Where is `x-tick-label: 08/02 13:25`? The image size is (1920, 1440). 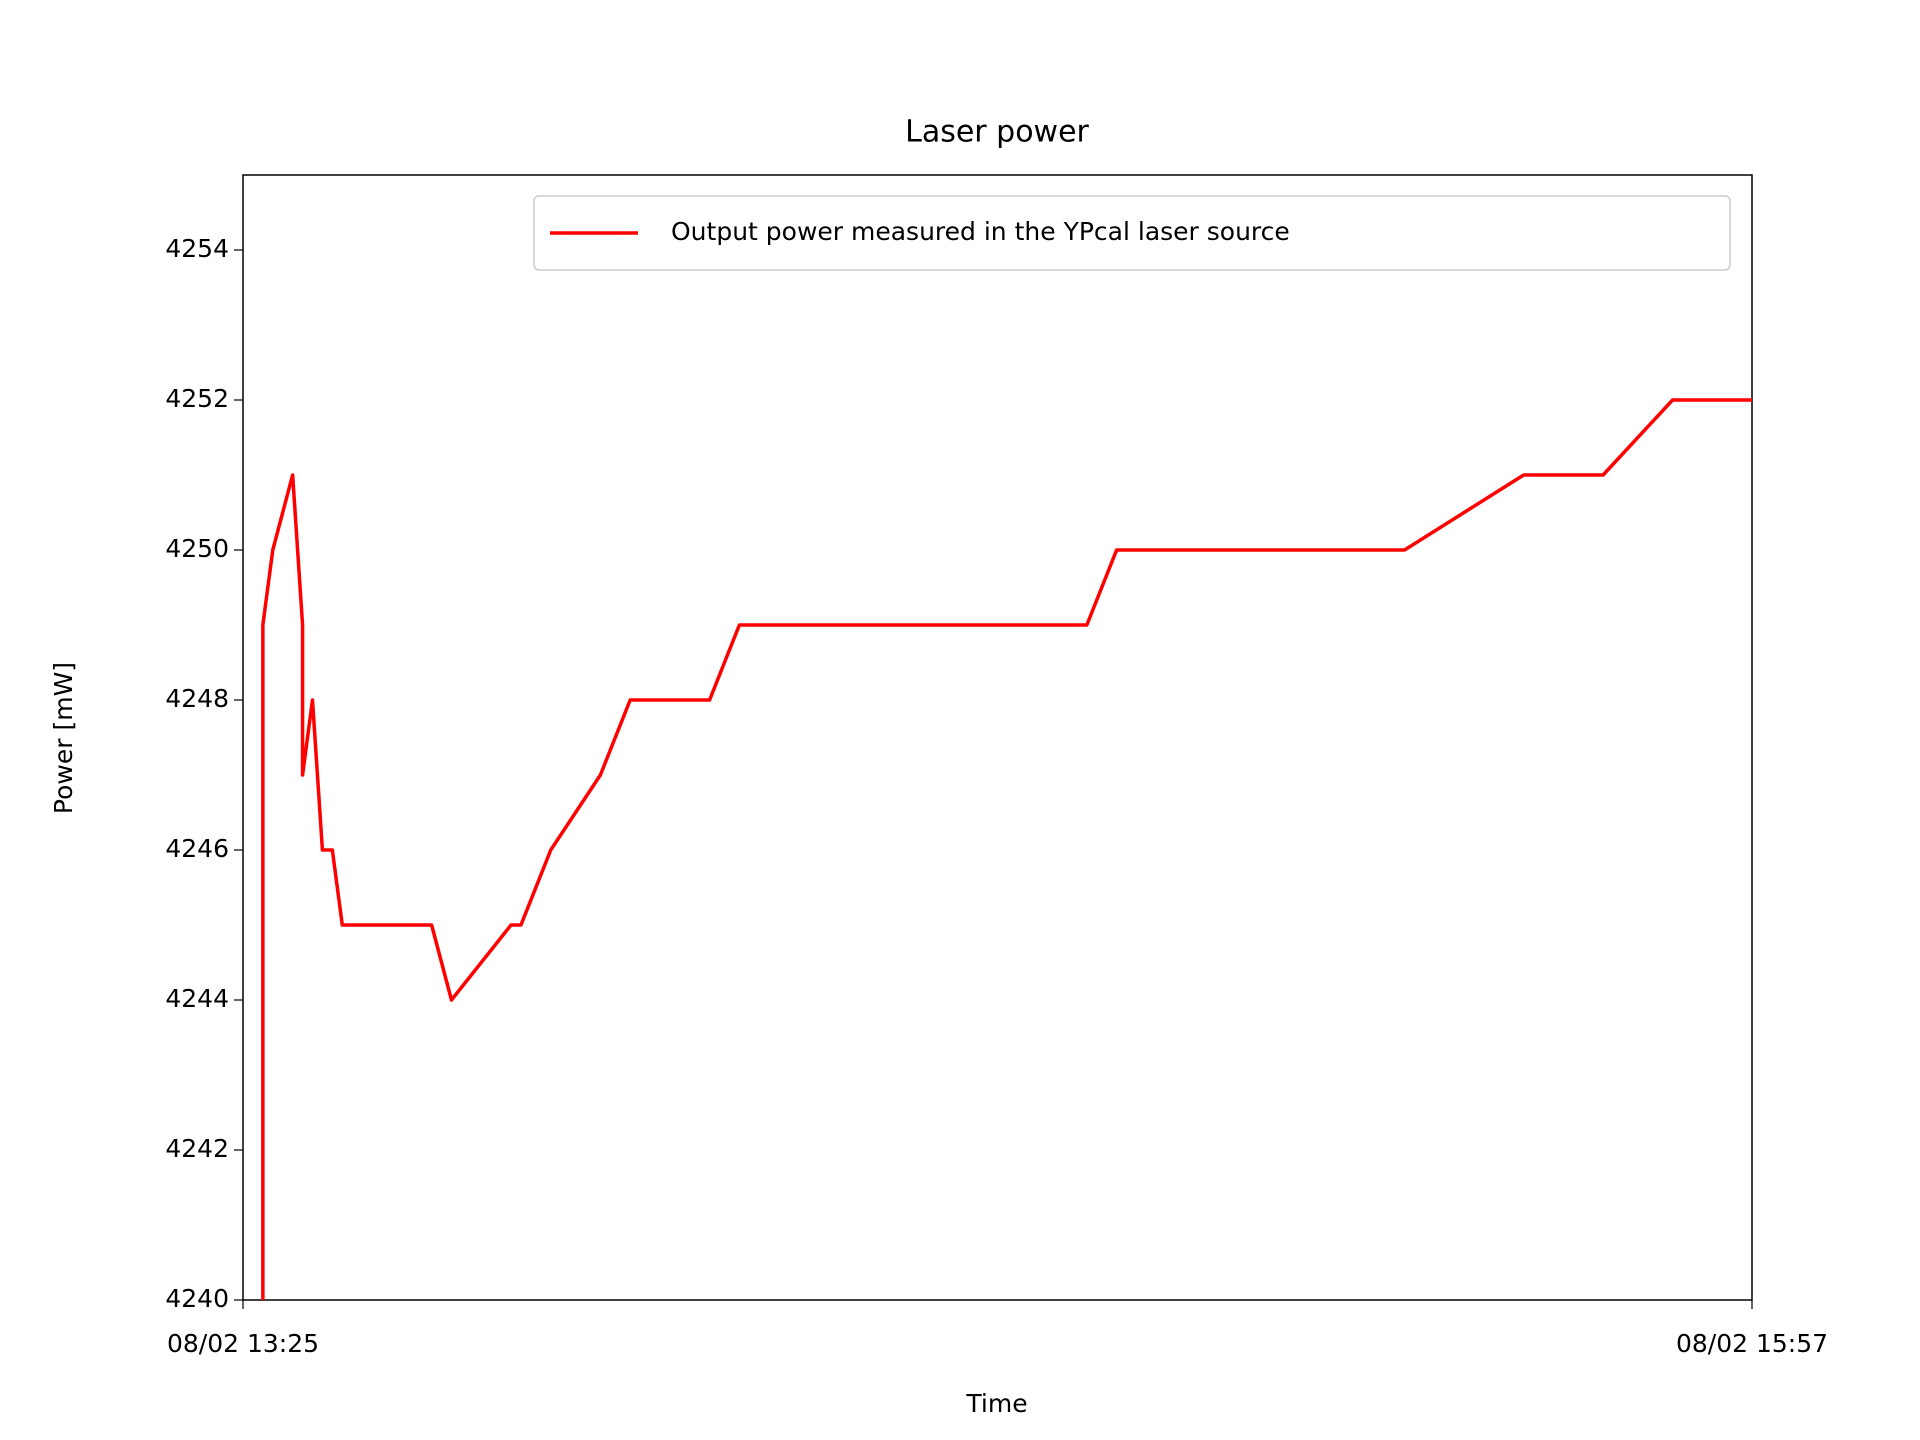
x-tick-label: 08/02 13:25 is located at coordinates (243, 1343).